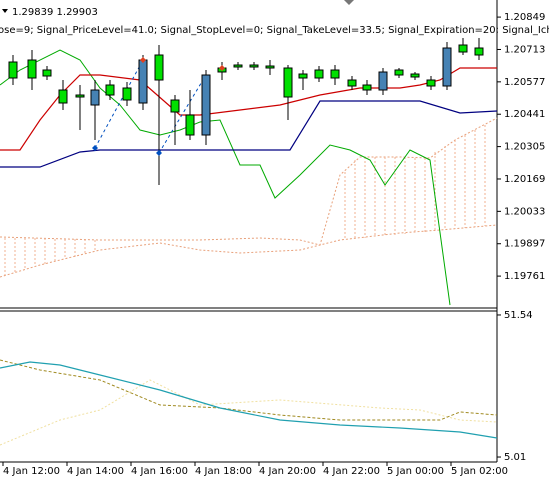 The width and height of the screenshot is (549, 484). What do you see at coordinates (5, 11) in the screenshot?
I see `dropdown-icon` at bounding box center [5, 11].